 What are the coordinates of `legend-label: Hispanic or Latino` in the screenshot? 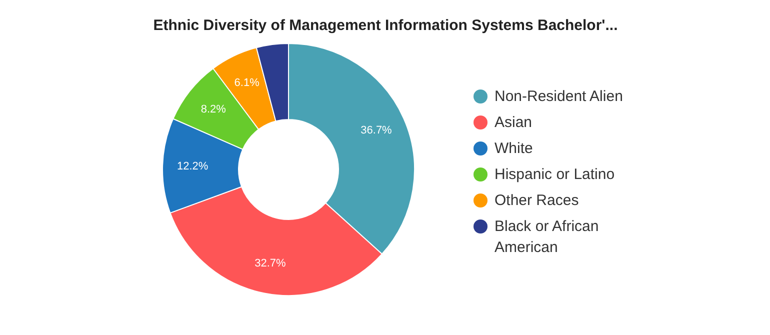 It's located at (554, 174).